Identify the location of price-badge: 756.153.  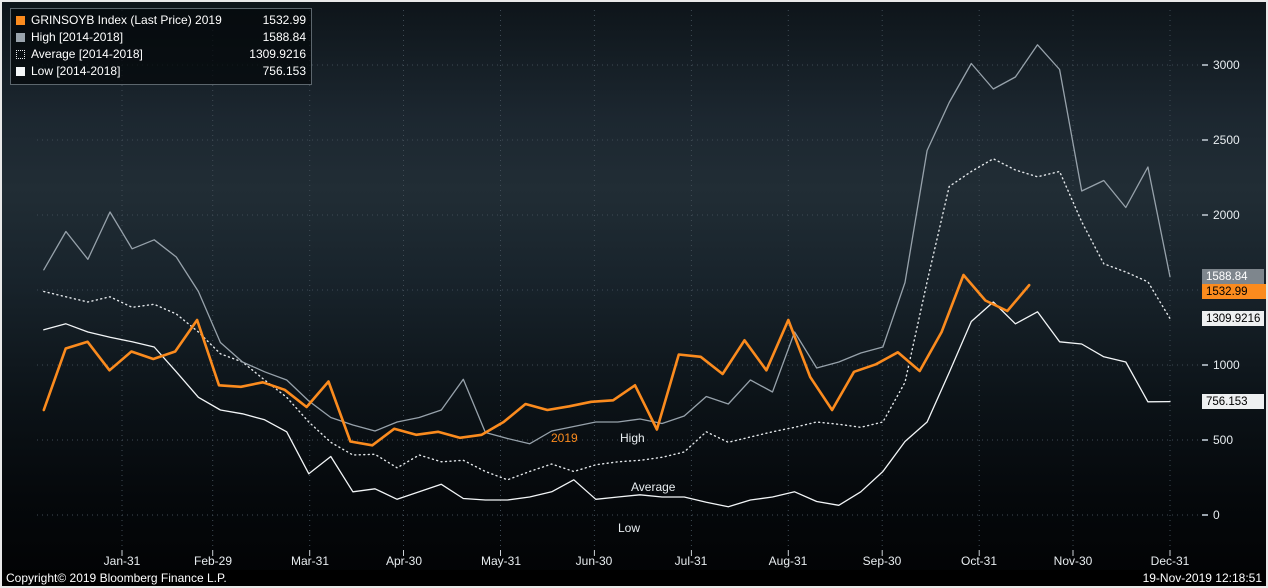
(1233, 401).